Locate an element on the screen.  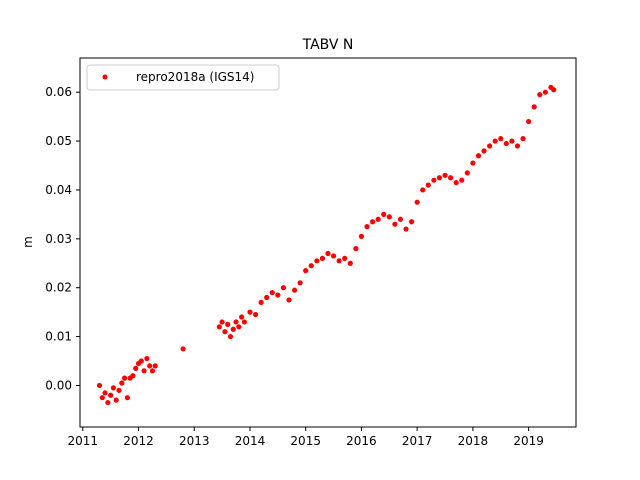
y-tick-label: 0.06 is located at coordinates (58, 92).